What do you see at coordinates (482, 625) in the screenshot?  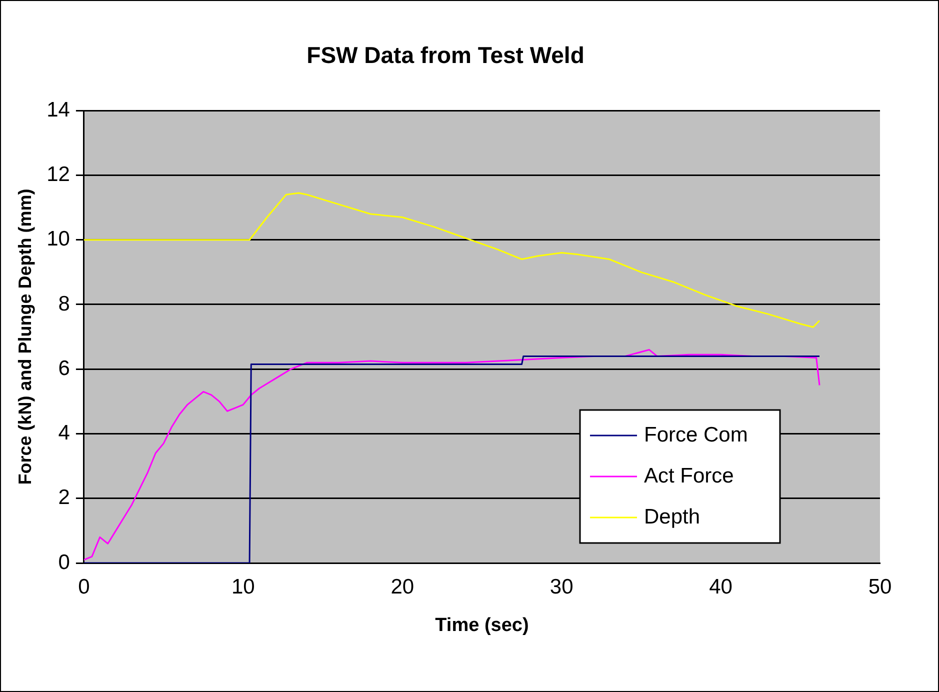 I see `x-axis-title: Time (sec)` at bounding box center [482, 625].